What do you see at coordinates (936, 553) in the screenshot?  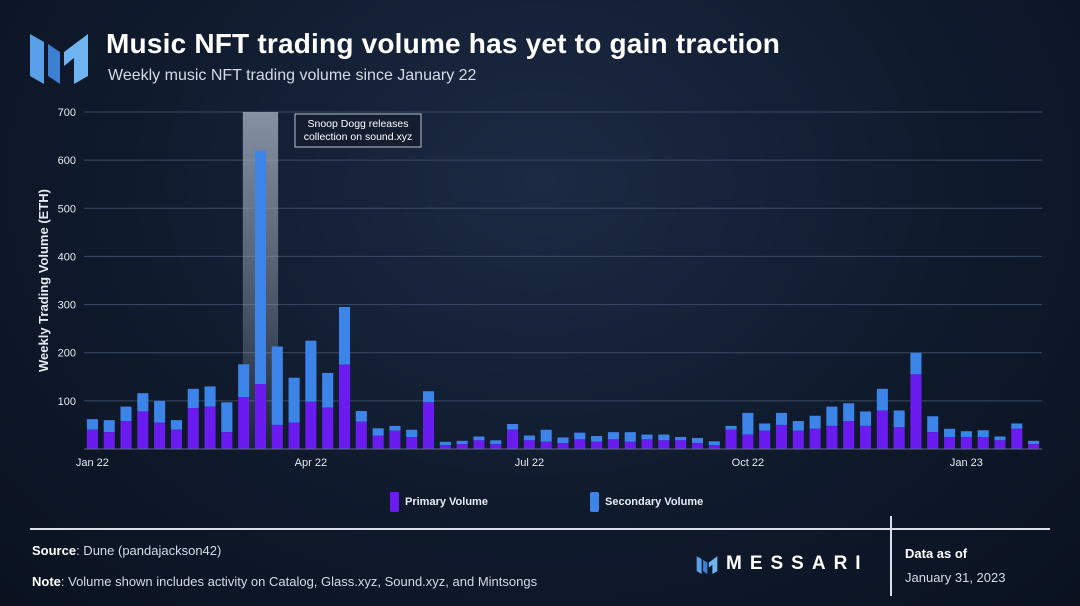 I see `data-as-of-label: Data as of` at bounding box center [936, 553].